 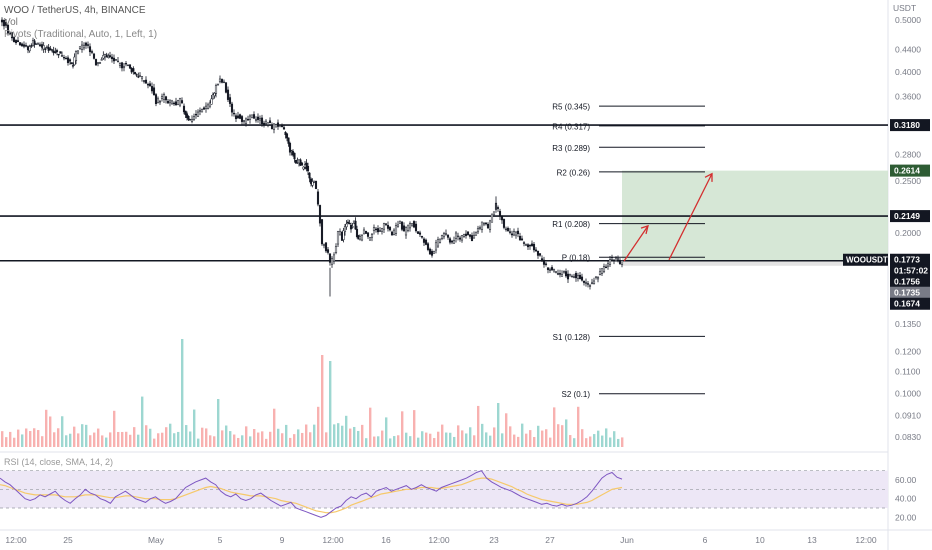 What do you see at coordinates (311, 495) in the screenshot?
I see `rsi-ma-line` at bounding box center [311, 495].